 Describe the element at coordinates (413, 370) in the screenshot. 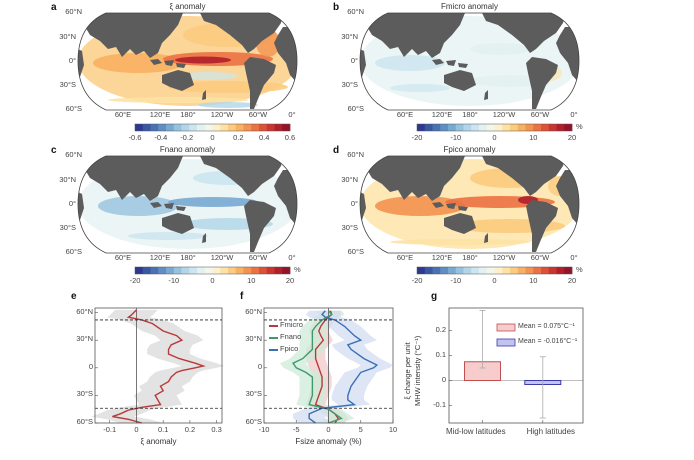

I see `y-axis-label: ξ change per unit MHW intensity (°C⁻¹)` at that location.